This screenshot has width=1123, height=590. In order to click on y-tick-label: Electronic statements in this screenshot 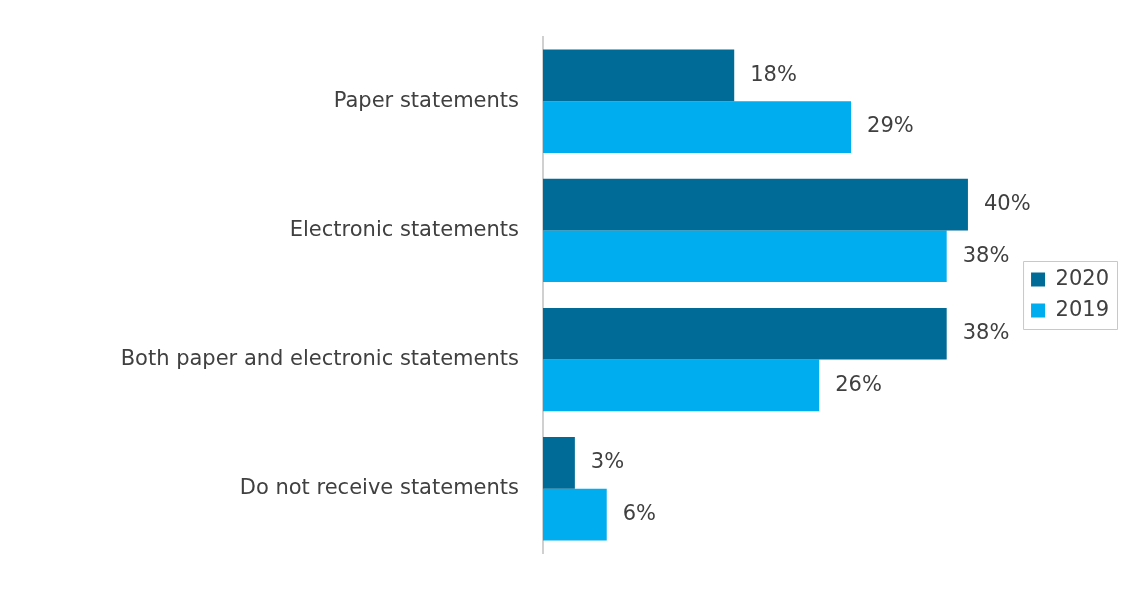, I will do `click(404, 228)`.